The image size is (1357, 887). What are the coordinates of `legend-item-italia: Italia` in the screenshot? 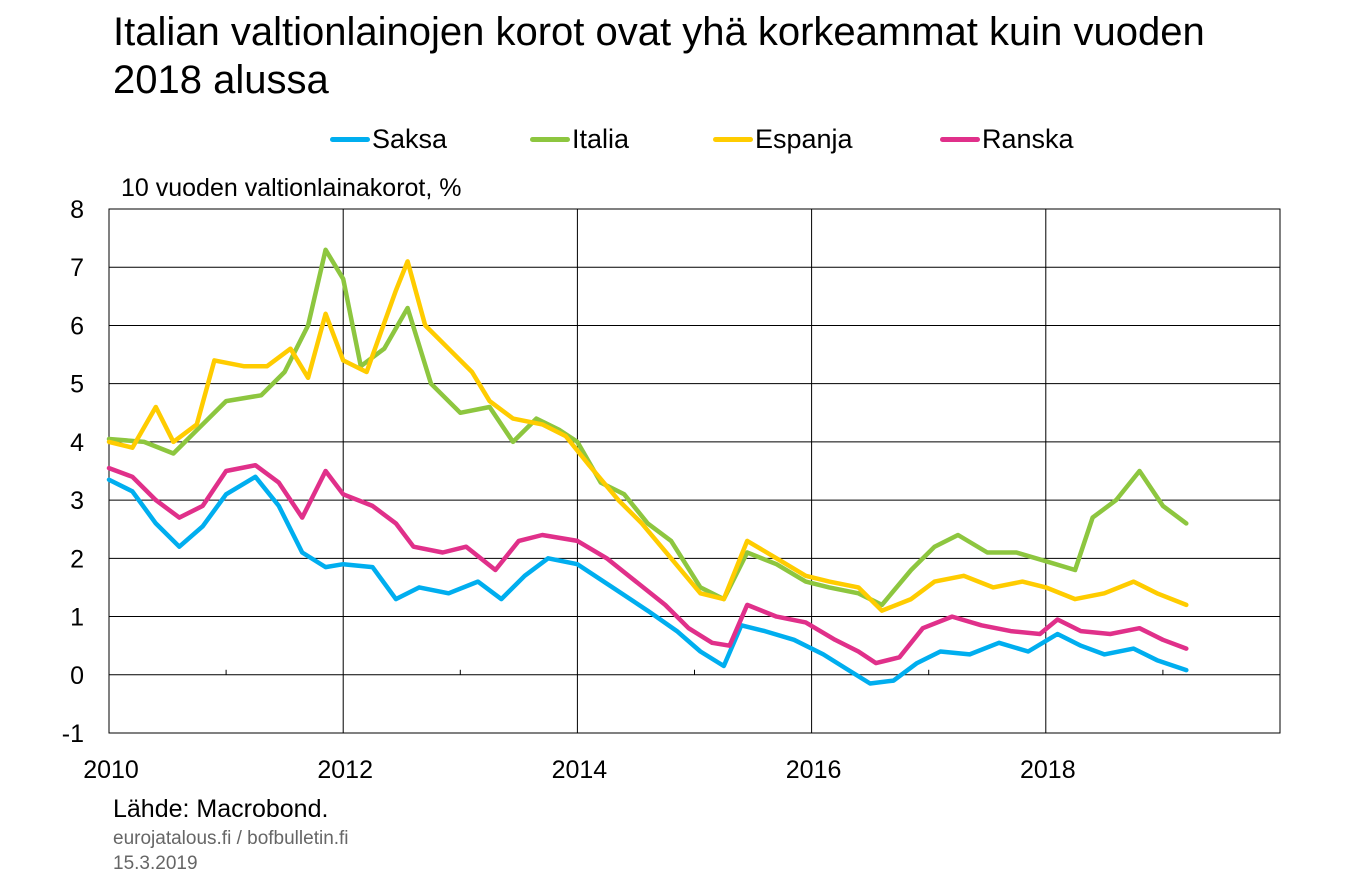 It's located at (579, 139).